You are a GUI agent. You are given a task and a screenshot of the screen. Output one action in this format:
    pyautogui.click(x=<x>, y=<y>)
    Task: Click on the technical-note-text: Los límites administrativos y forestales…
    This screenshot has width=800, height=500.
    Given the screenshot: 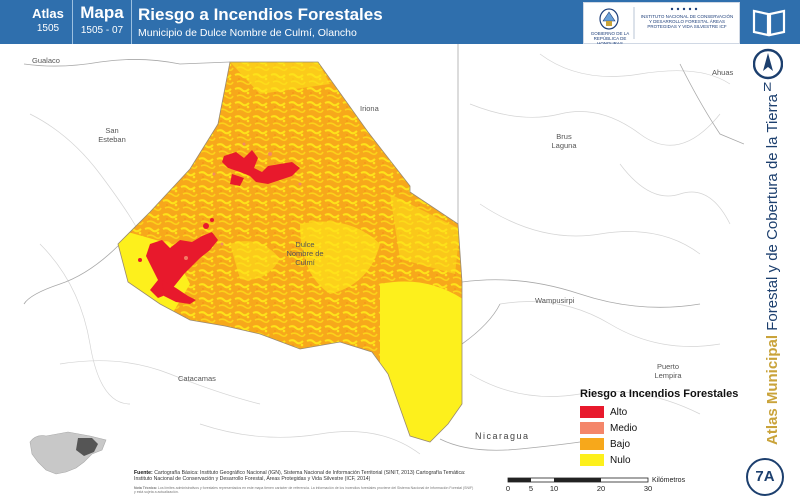 What is the action you would take?
    pyautogui.click(x=304, y=490)
    